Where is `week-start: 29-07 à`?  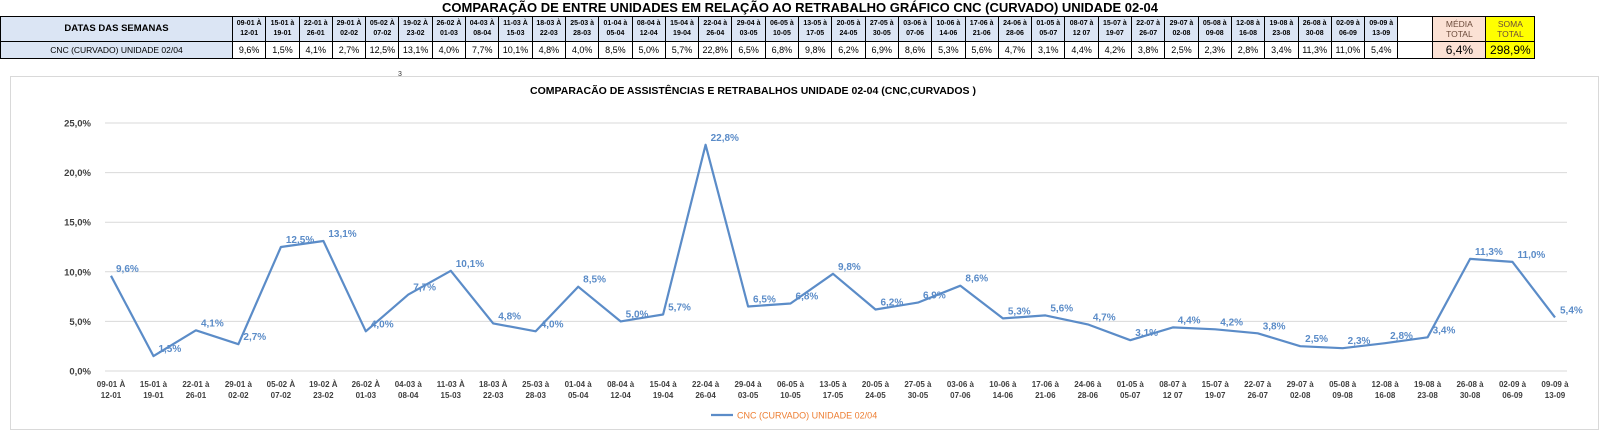 week-start: 29-07 à is located at coordinates (1181, 23).